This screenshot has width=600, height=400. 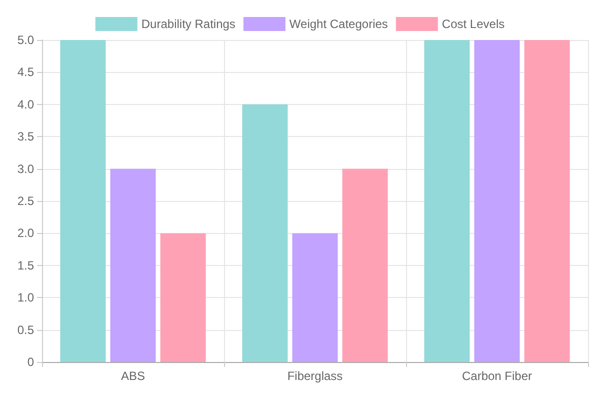 I want to click on y-tick-label: 3.0, so click(x=25, y=169).